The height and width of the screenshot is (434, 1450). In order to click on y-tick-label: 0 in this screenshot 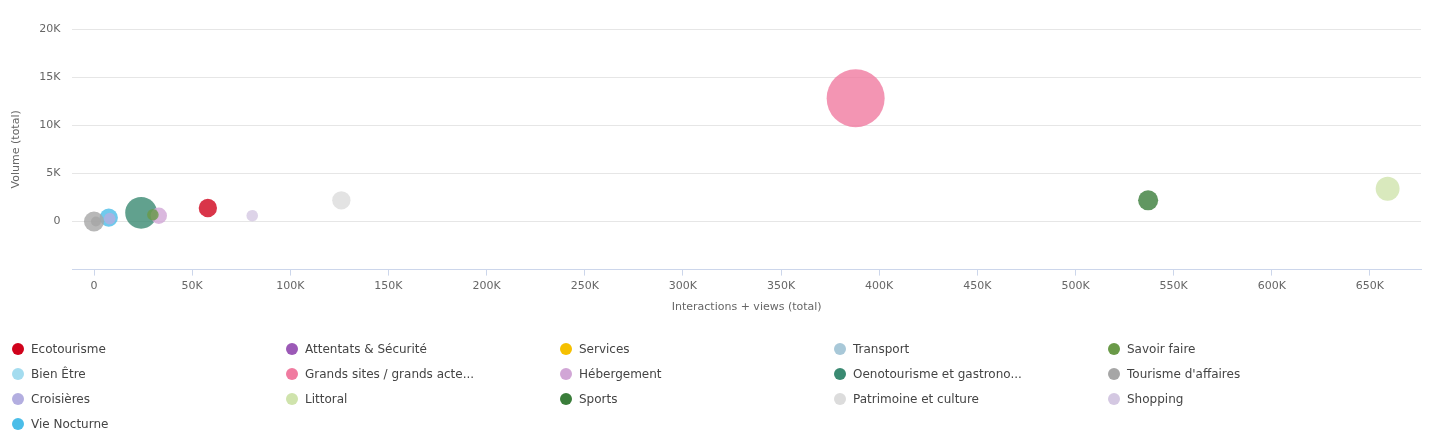, I will do `click(57, 221)`.